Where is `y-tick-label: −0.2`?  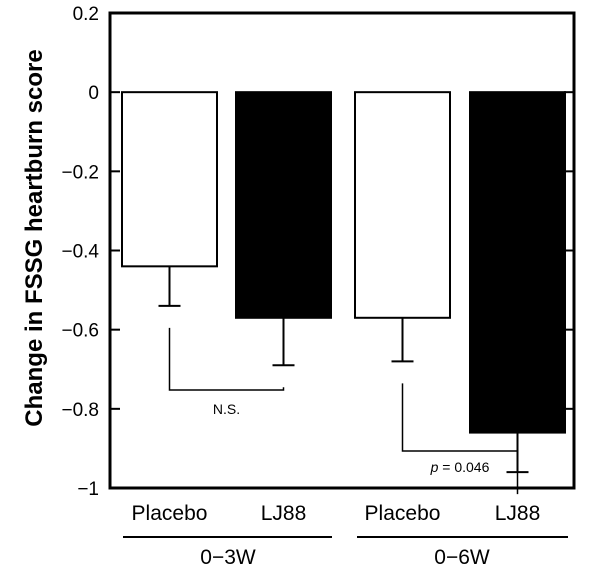 y-tick-label: −0.2 is located at coordinates (80, 172).